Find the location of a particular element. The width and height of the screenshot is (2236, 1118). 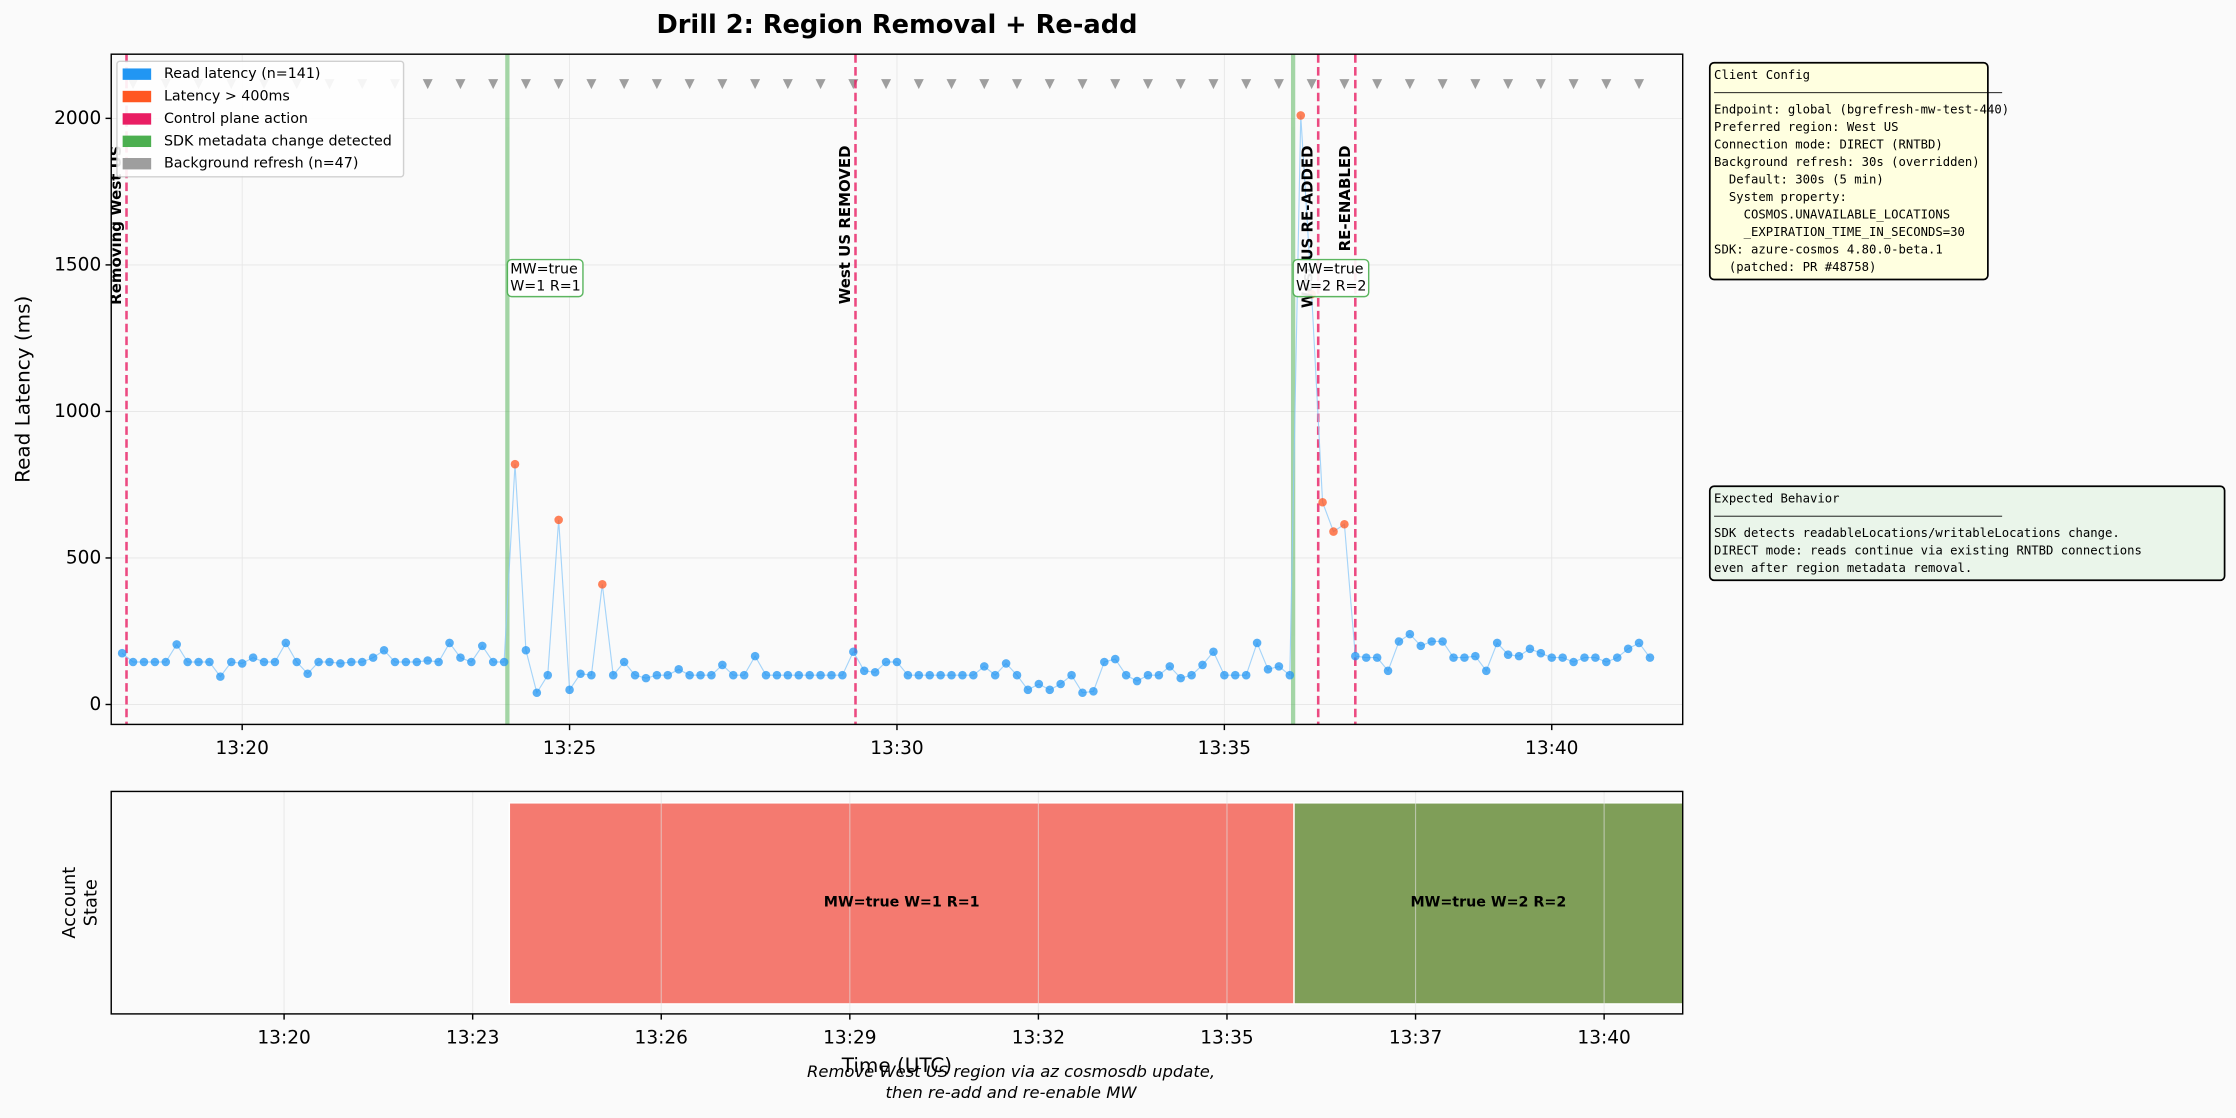

state-label: MW=true W=1 R=1 is located at coordinates (902, 903).